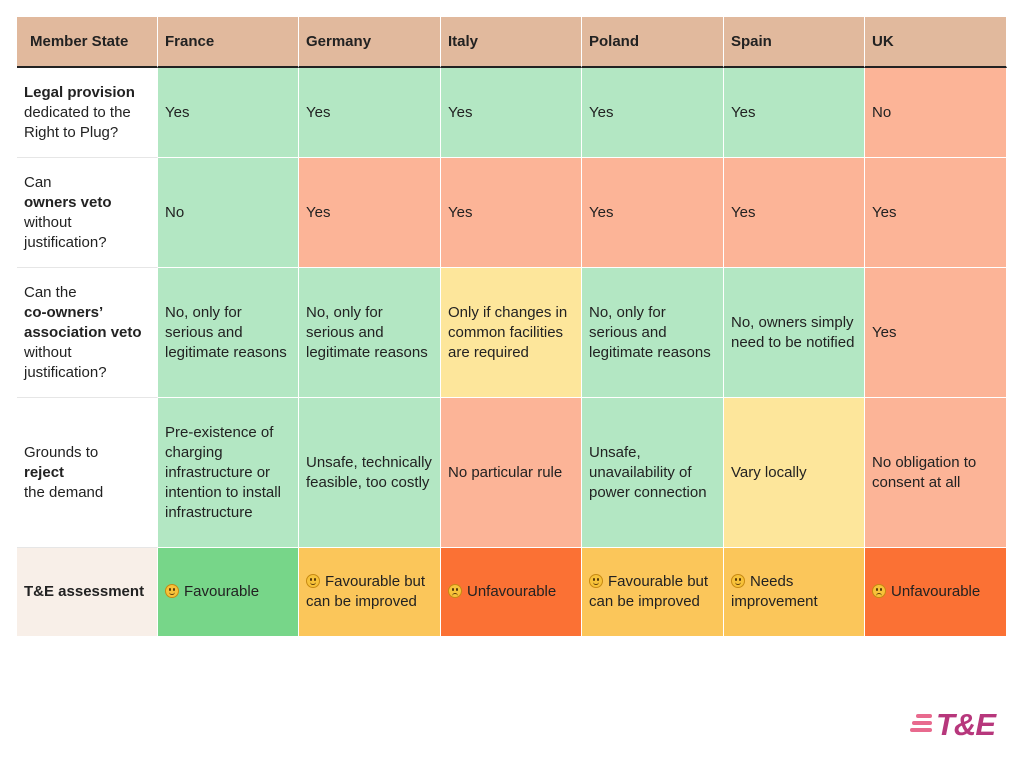 The height and width of the screenshot is (759, 1024). I want to click on header-uk: UK, so click(936, 42).